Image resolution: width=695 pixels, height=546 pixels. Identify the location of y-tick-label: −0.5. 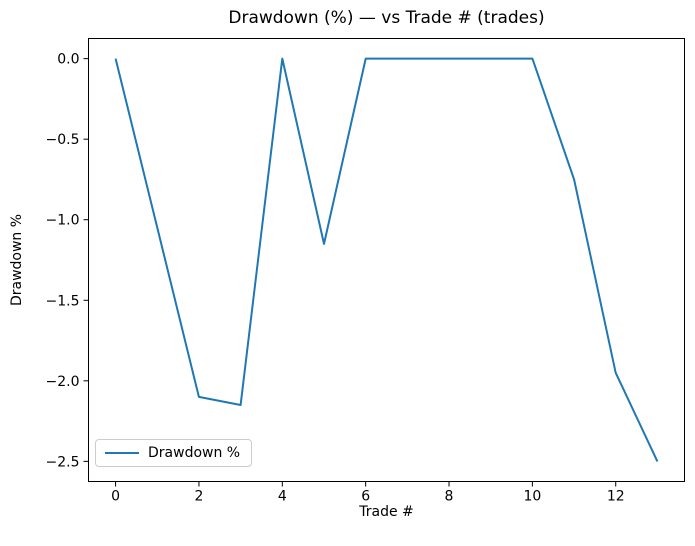
(63, 140).